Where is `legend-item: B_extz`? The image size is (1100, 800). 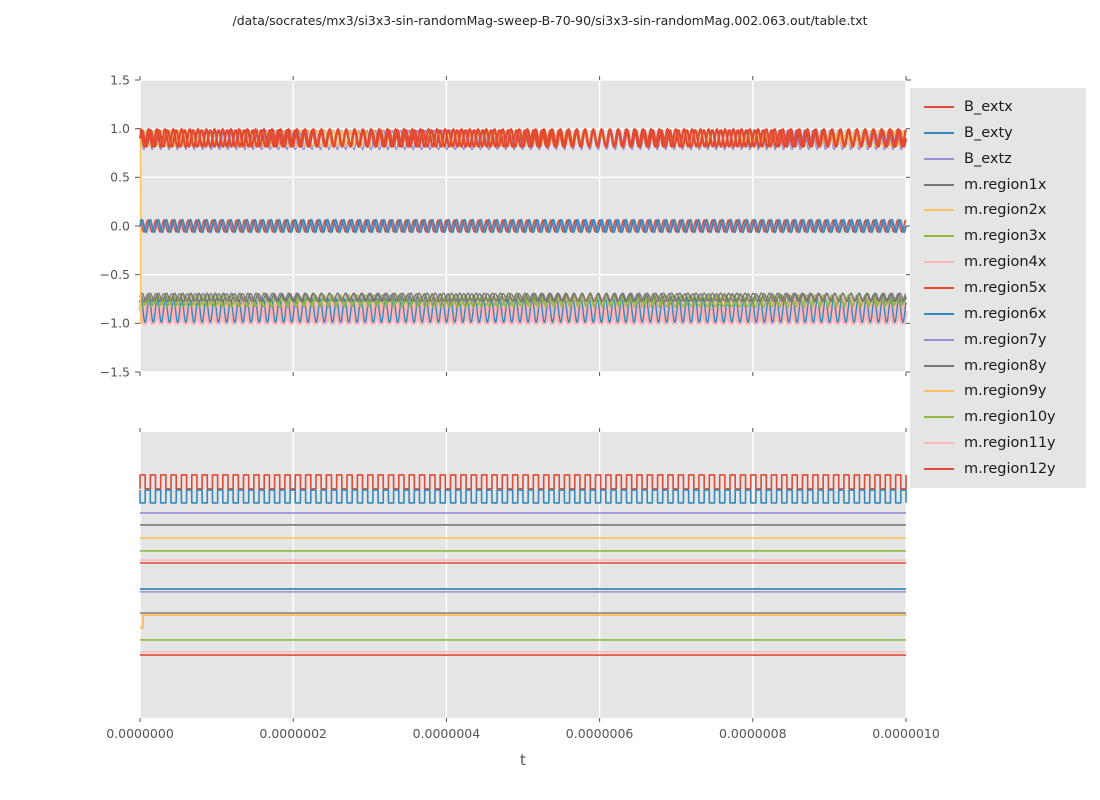
legend-item: B_extz is located at coordinates (998, 158).